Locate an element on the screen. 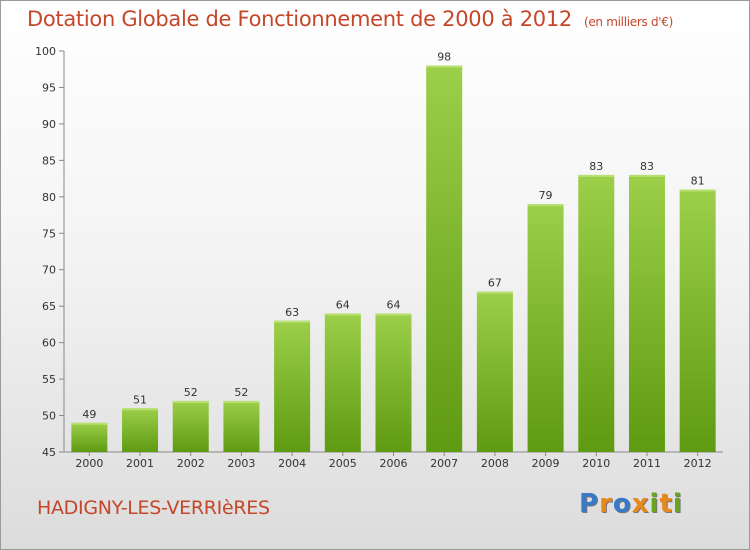 The image size is (750, 550). logo-letter: P is located at coordinates (589, 504).